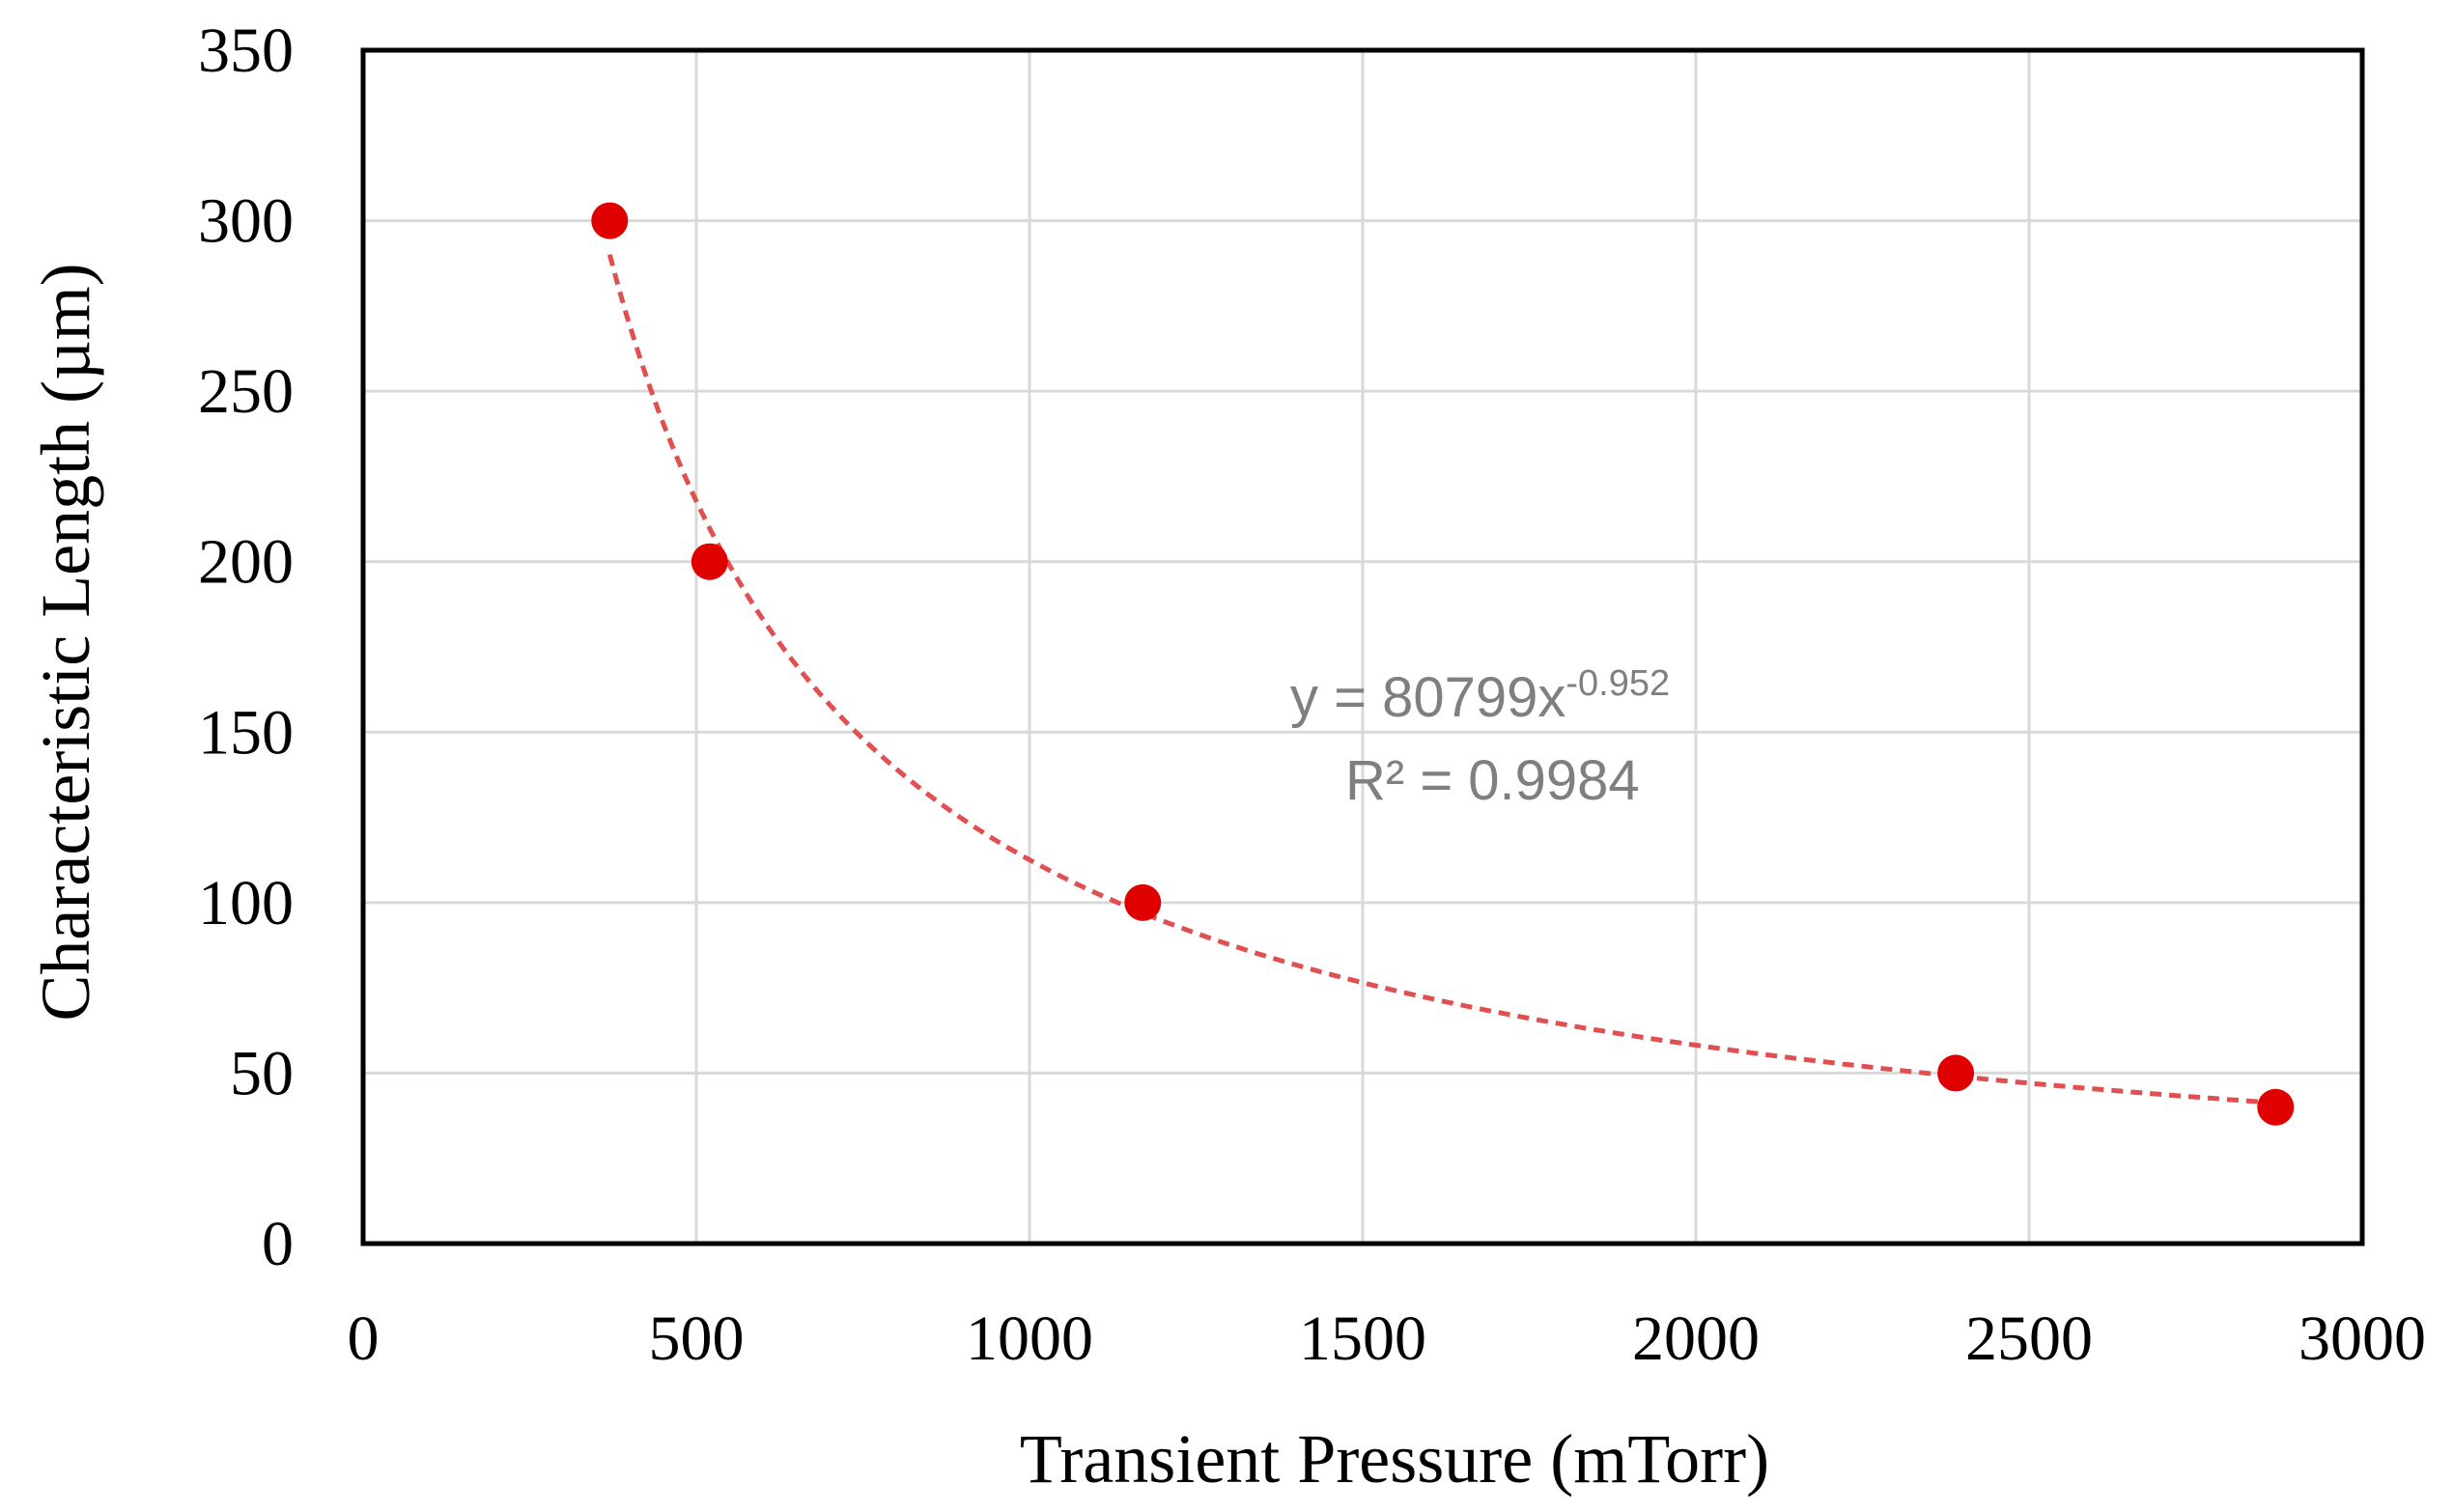 The height and width of the screenshot is (1512, 2453). What do you see at coordinates (278, 1244) in the screenshot?
I see `y-tick-label-0: 0` at bounding box center [278, 1244].